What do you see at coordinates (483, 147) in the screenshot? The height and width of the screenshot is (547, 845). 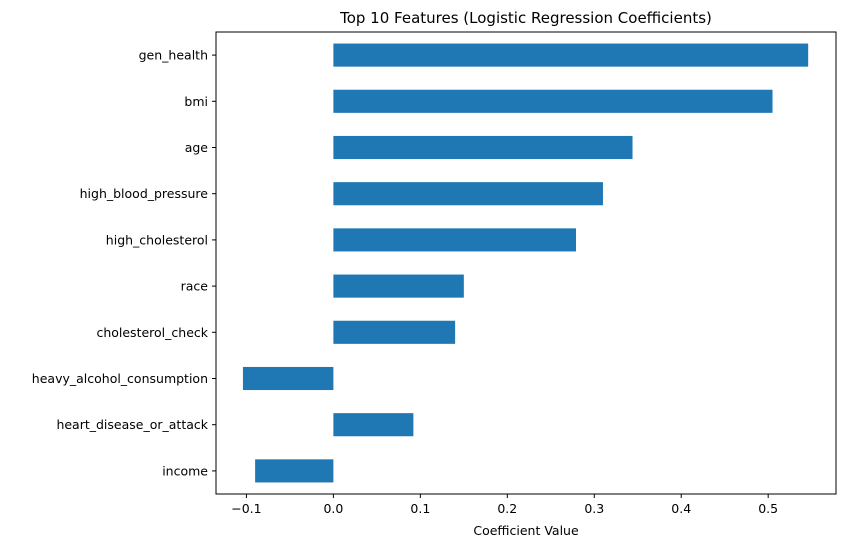 I see `bar-age` at bounding box center [483, 147].